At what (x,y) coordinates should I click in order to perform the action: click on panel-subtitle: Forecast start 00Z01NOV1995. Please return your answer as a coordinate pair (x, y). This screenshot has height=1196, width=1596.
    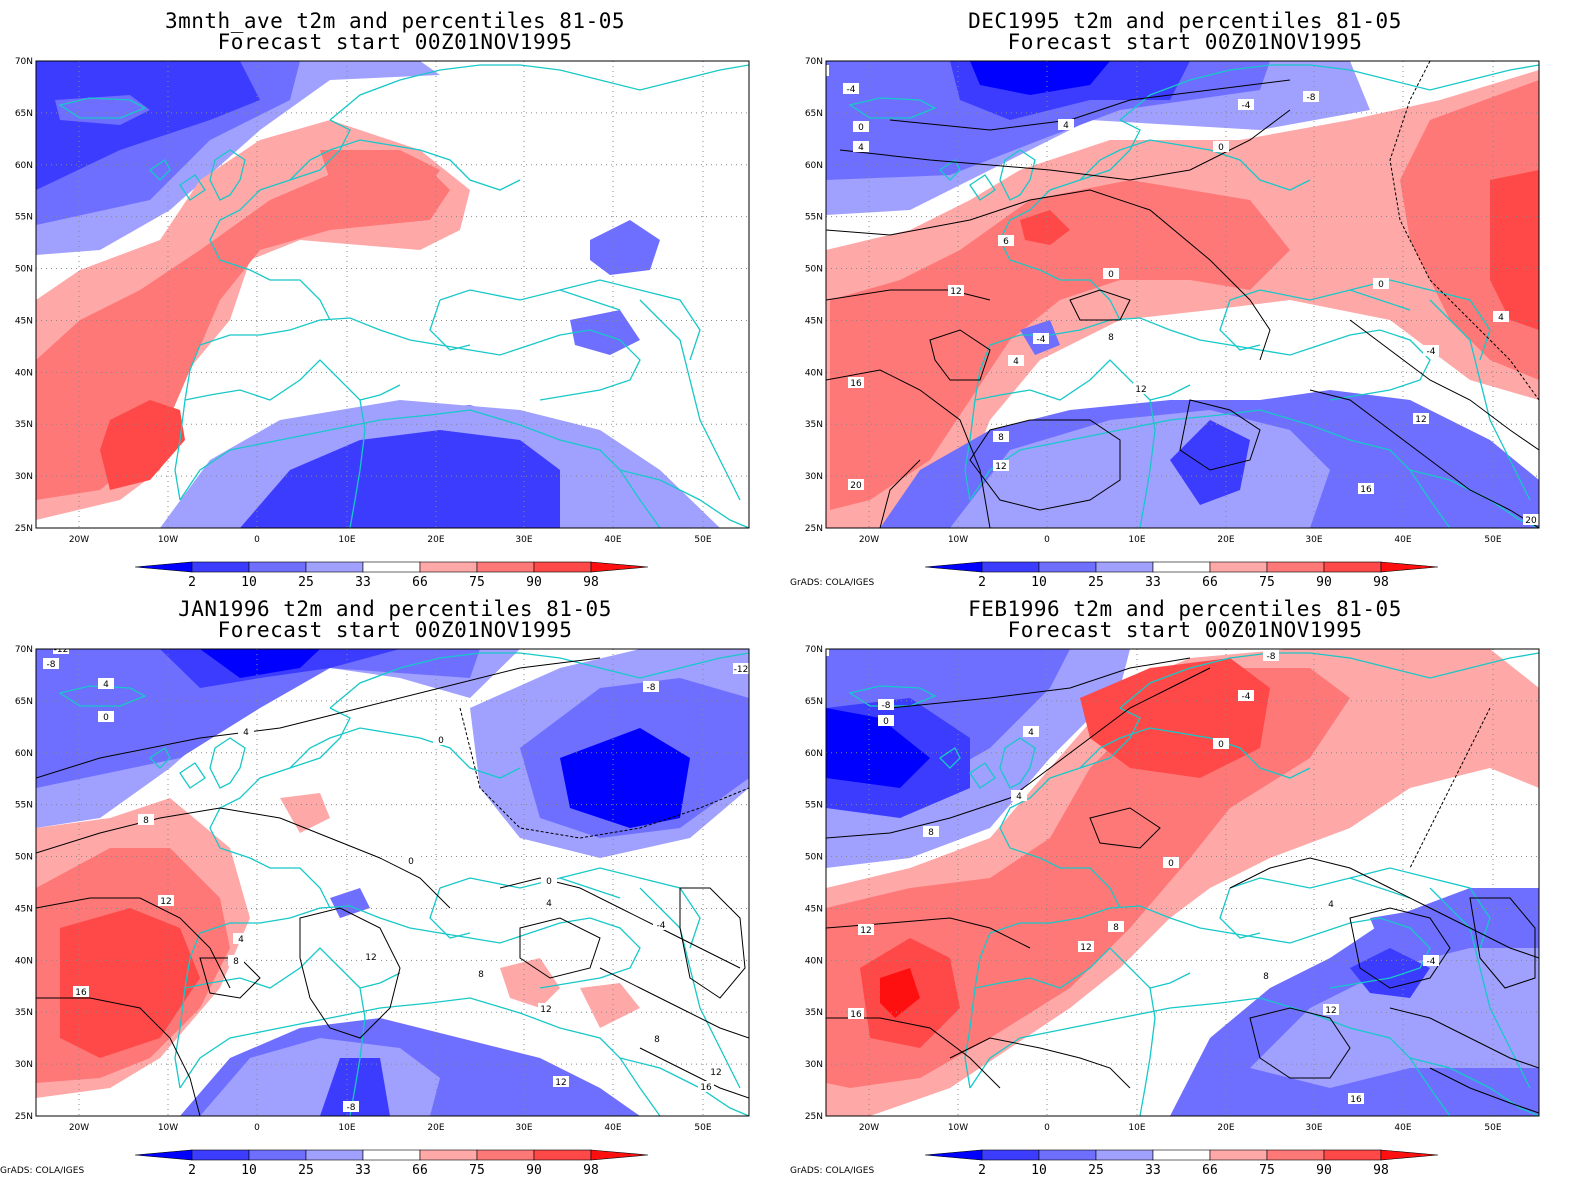
    Looking at the image, I should click on (395, 630).